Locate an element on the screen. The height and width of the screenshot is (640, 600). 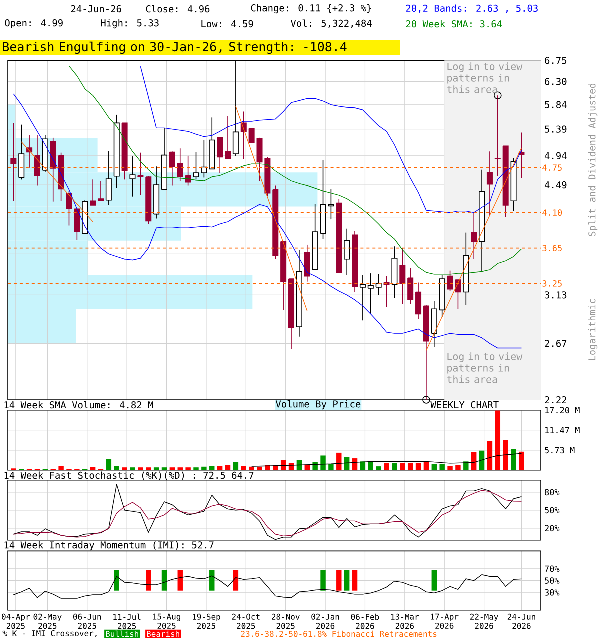
y-tick-label: 4.49 is located at coordinates (555, 185).